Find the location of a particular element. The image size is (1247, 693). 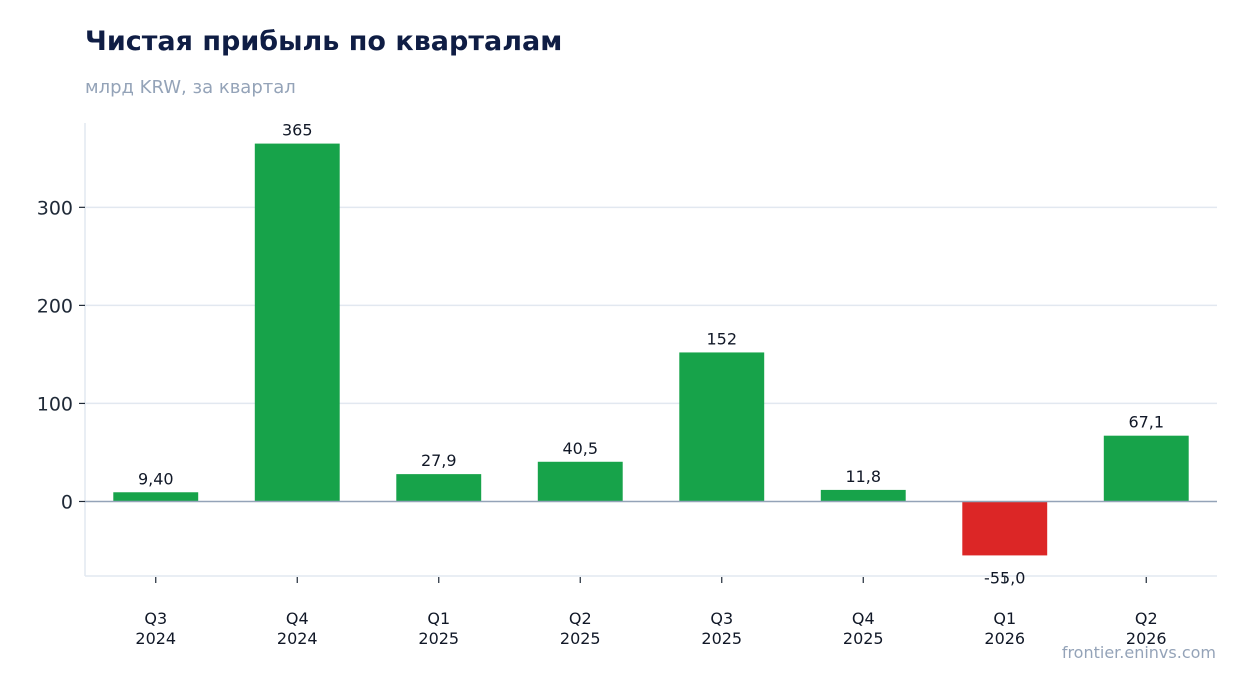

bar-value-label: 365 is located at coordinates (297, 130).